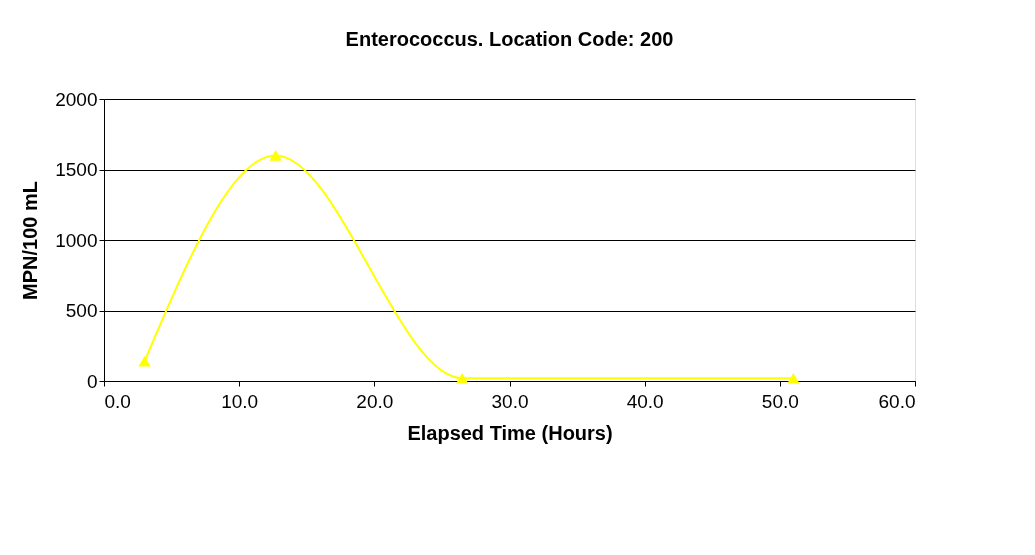 The image size is (1035, 555). I want to click on y-axis-title: MPN/100 mL, so click(30, 240).